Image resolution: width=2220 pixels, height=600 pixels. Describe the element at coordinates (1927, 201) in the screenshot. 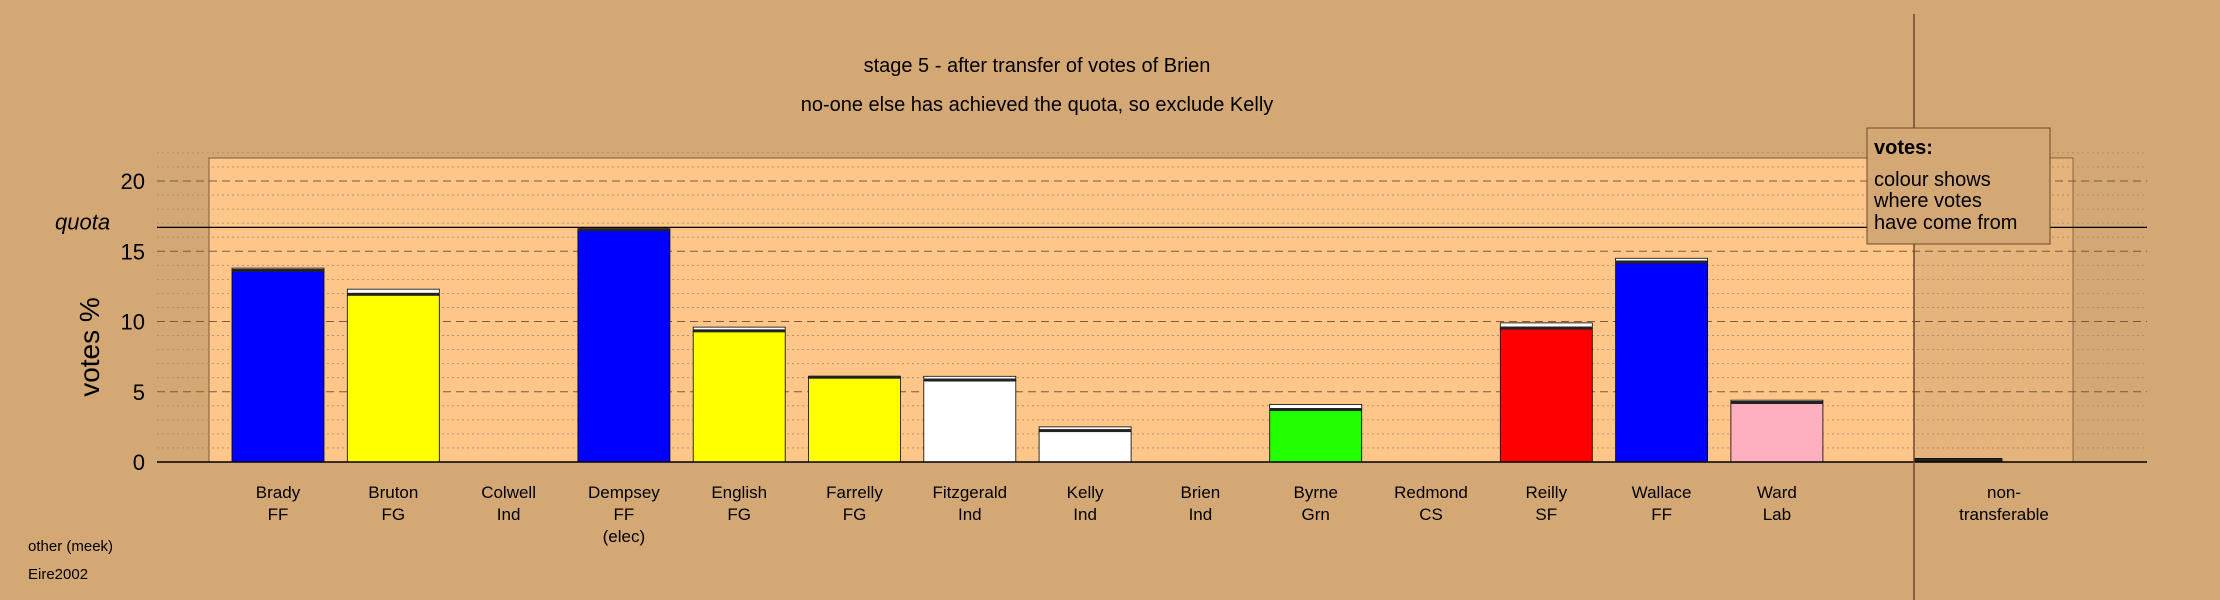

I see `legend-line-2: where votes` at that location.